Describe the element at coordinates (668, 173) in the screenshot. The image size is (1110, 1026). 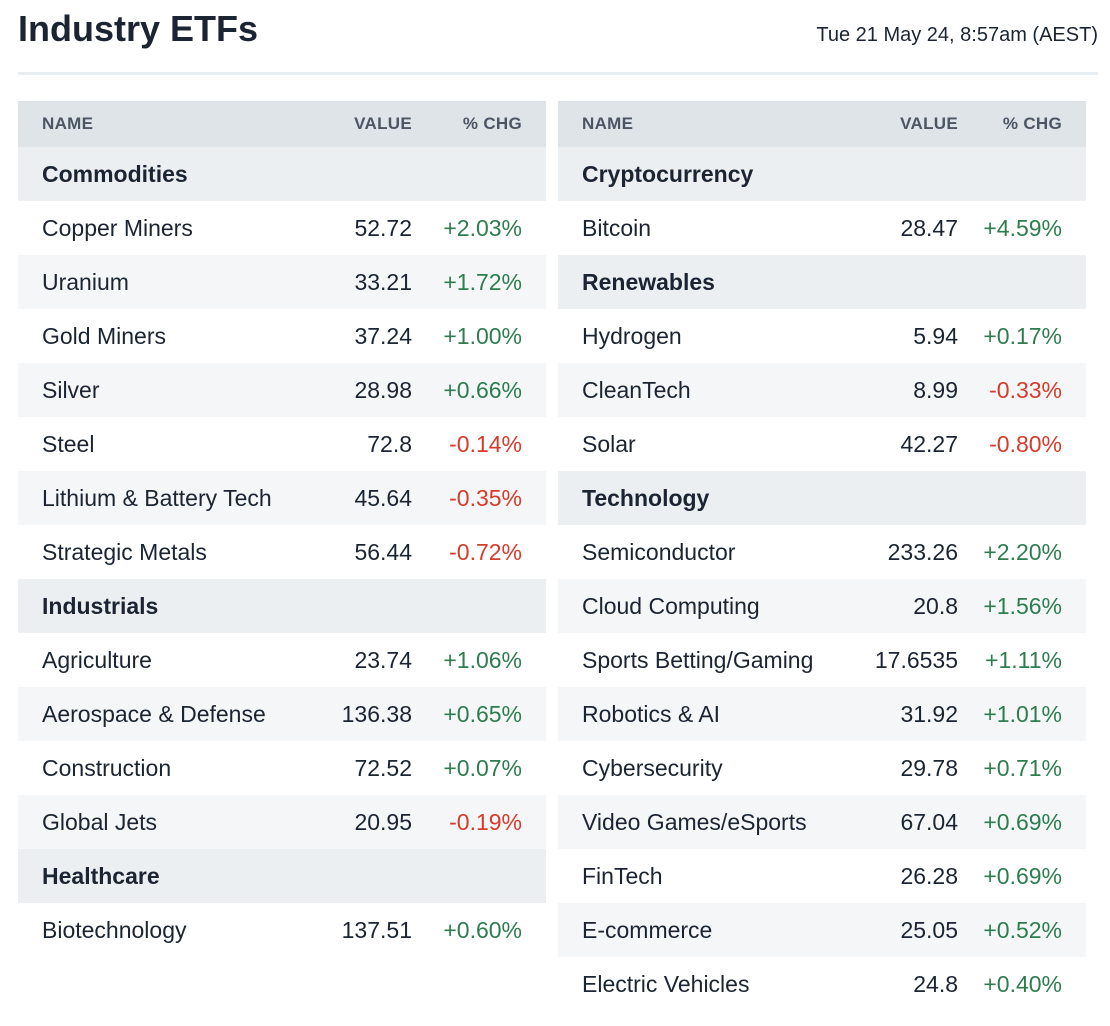
I see `section-title: Cryptocurrency` at that location.